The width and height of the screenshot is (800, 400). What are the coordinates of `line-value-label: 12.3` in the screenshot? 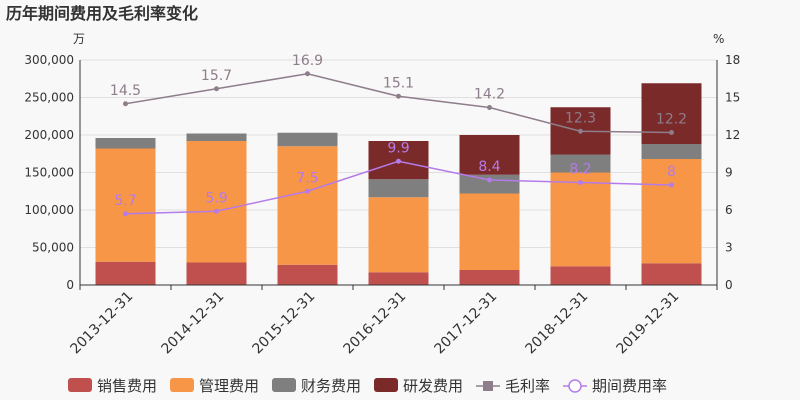 It's located at (580, 118).